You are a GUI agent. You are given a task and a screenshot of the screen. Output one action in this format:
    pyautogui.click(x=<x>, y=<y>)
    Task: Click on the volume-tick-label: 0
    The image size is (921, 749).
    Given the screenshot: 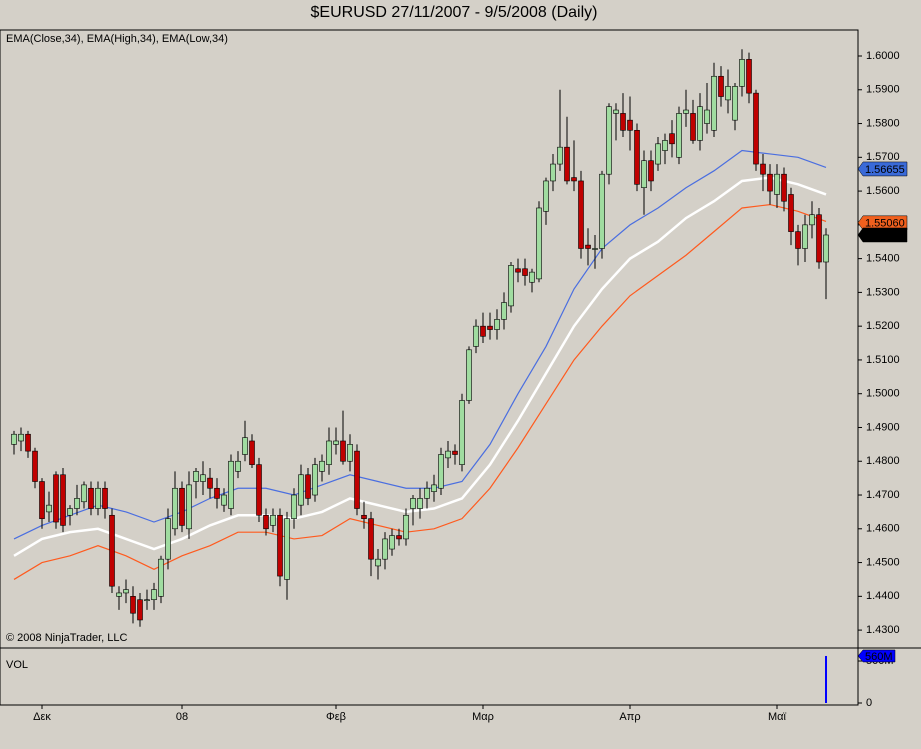 What is the action you would take?
    pyautogui.click(x=869, y=703)
    